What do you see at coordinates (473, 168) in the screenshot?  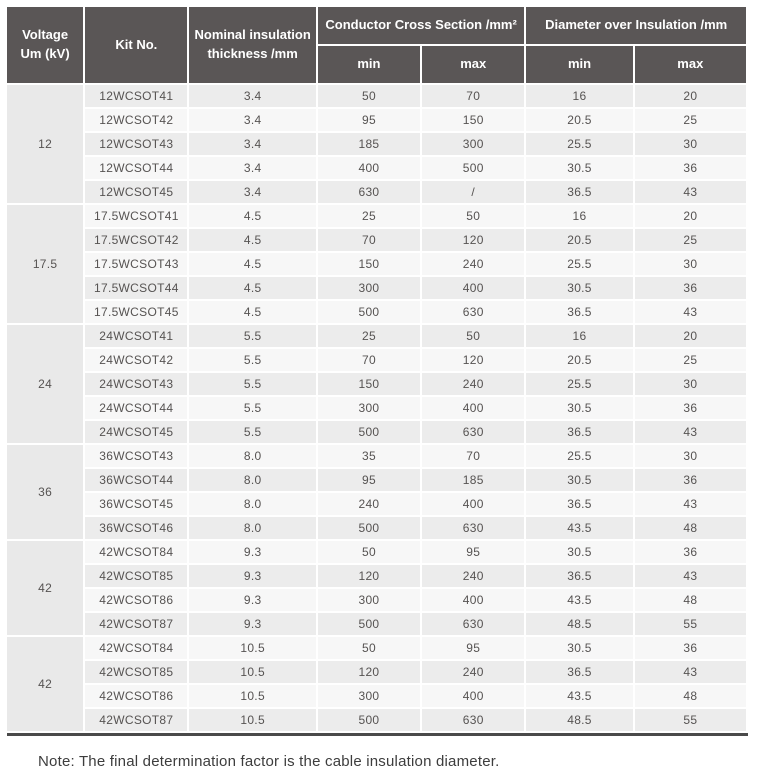 I see `ccs-max-cell: 500` at bounding box center [473, 168].